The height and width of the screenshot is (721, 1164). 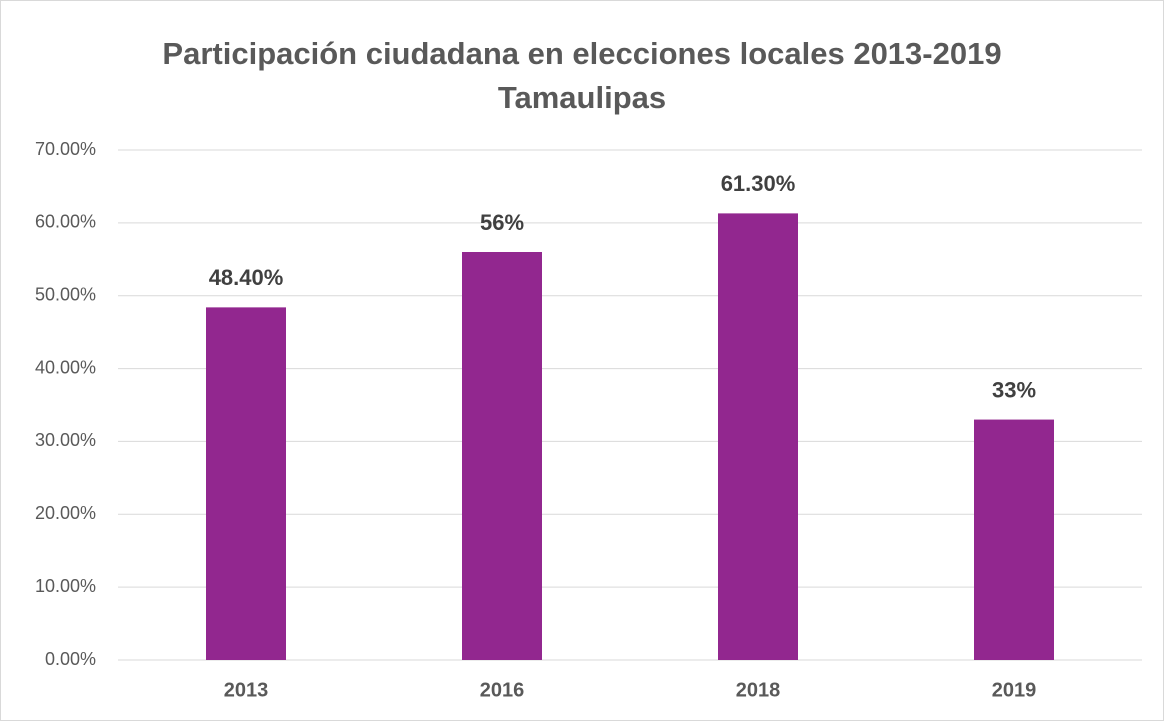 I want to click on x-tick-label: 2019, so click(x=1014, y=690).